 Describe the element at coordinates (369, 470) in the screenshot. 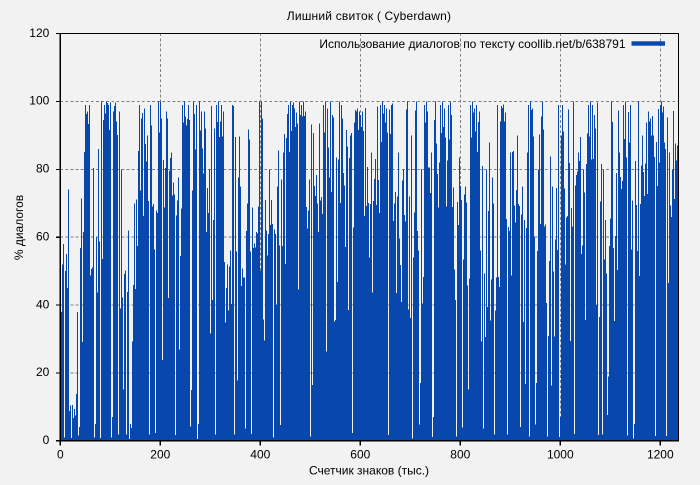

I see `svg-text: Счетчик знаков (тыс.)` at that location.